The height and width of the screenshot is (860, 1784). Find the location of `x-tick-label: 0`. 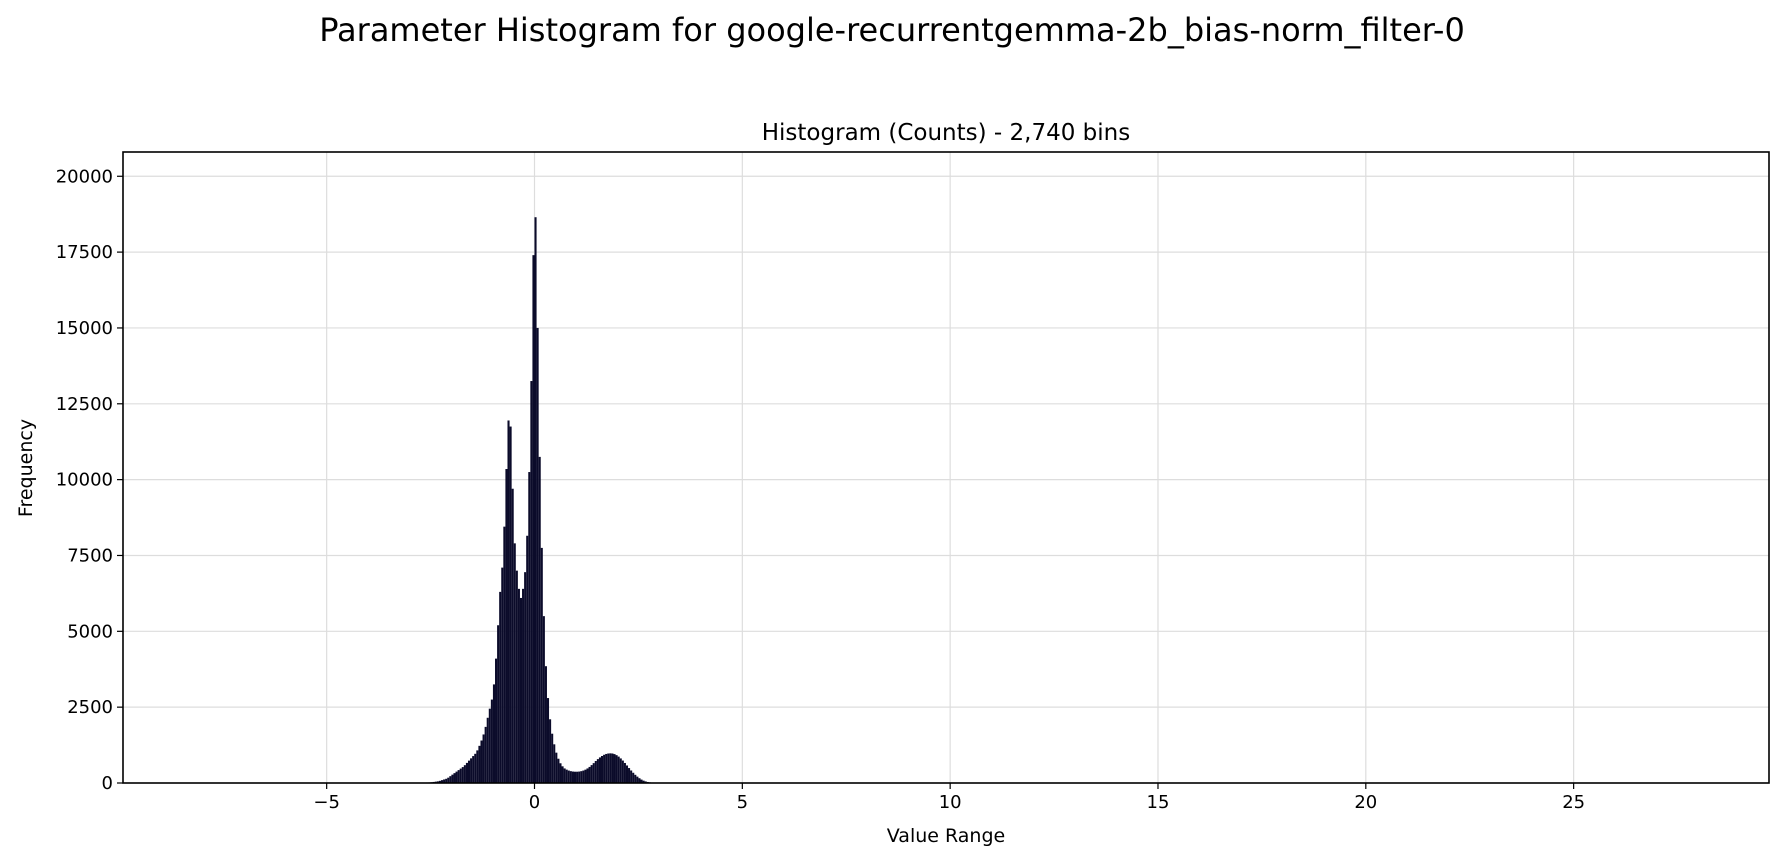

x-tick-label: 0 is located at coordinates (534, 802).